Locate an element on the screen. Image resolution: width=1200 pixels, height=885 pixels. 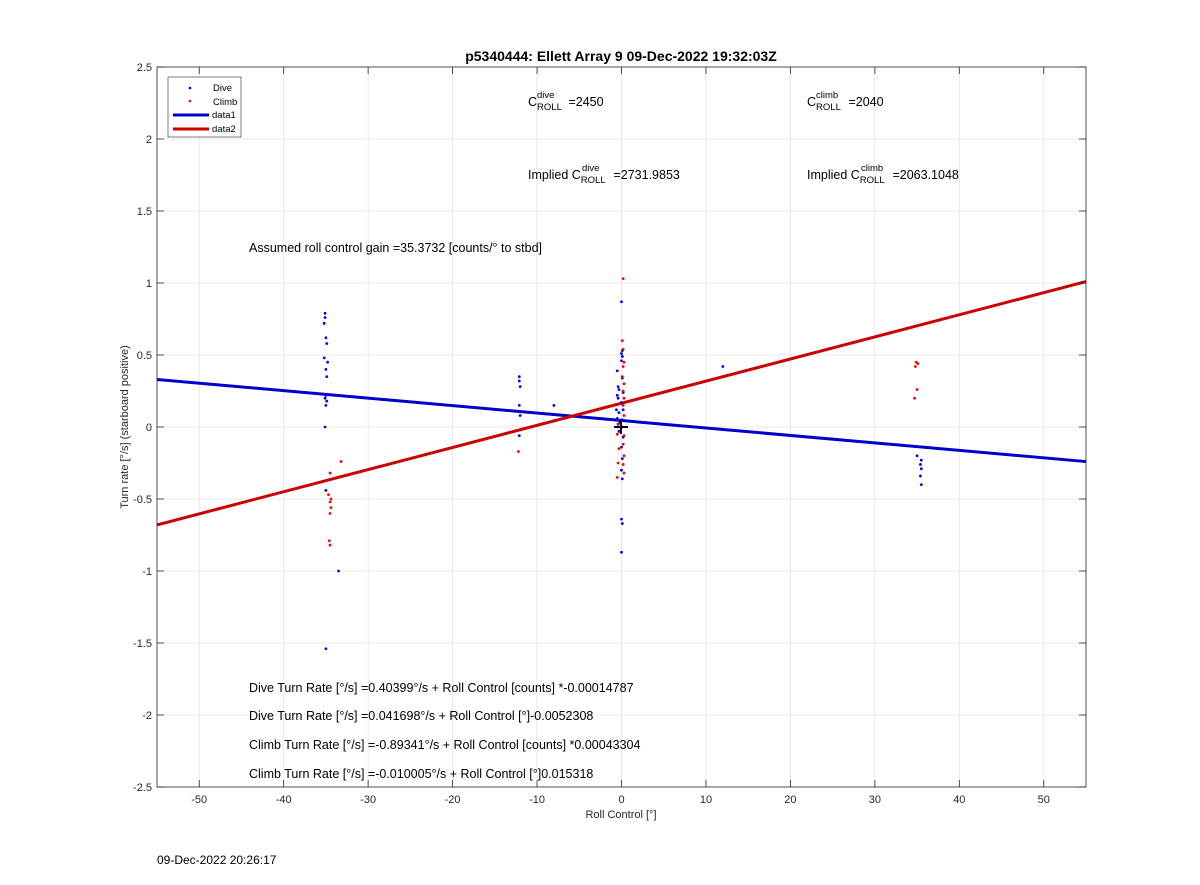
x-tick-label: -50 is located at coordinates (199, 800).